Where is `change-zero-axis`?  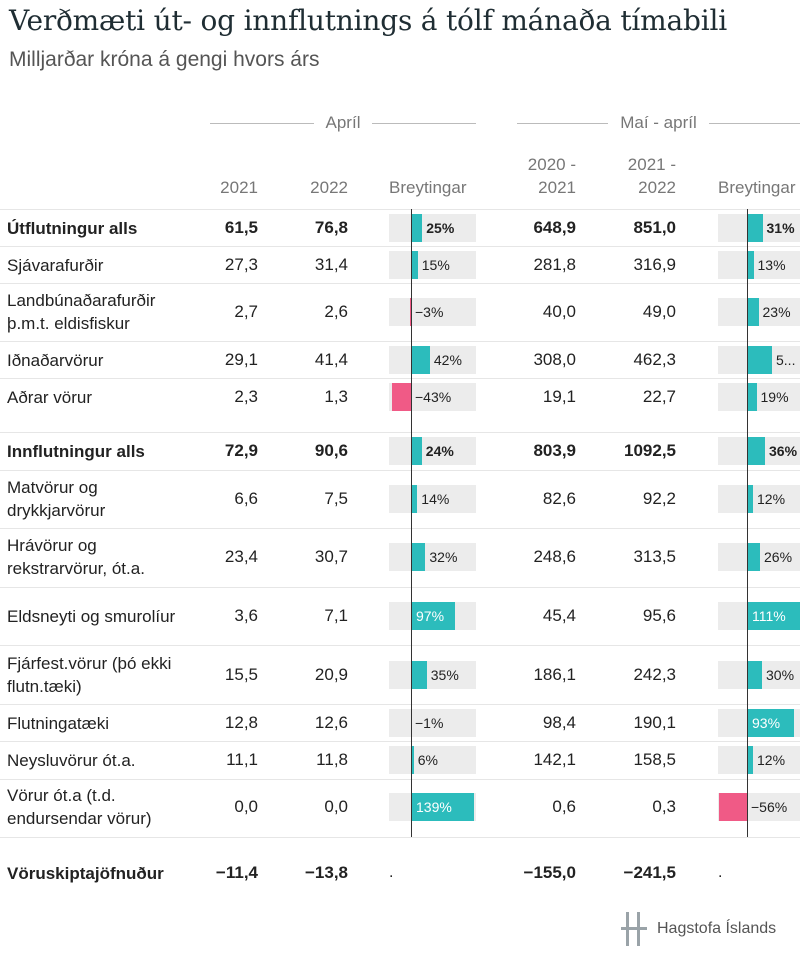
change-zero-axis is located at coordinates (411, 523).